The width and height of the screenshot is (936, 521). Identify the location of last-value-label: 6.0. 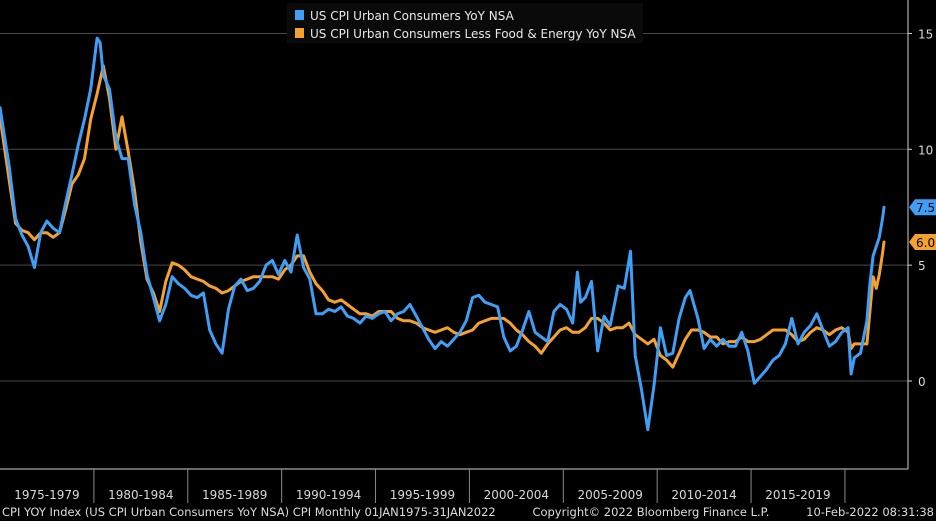
(925, 243).